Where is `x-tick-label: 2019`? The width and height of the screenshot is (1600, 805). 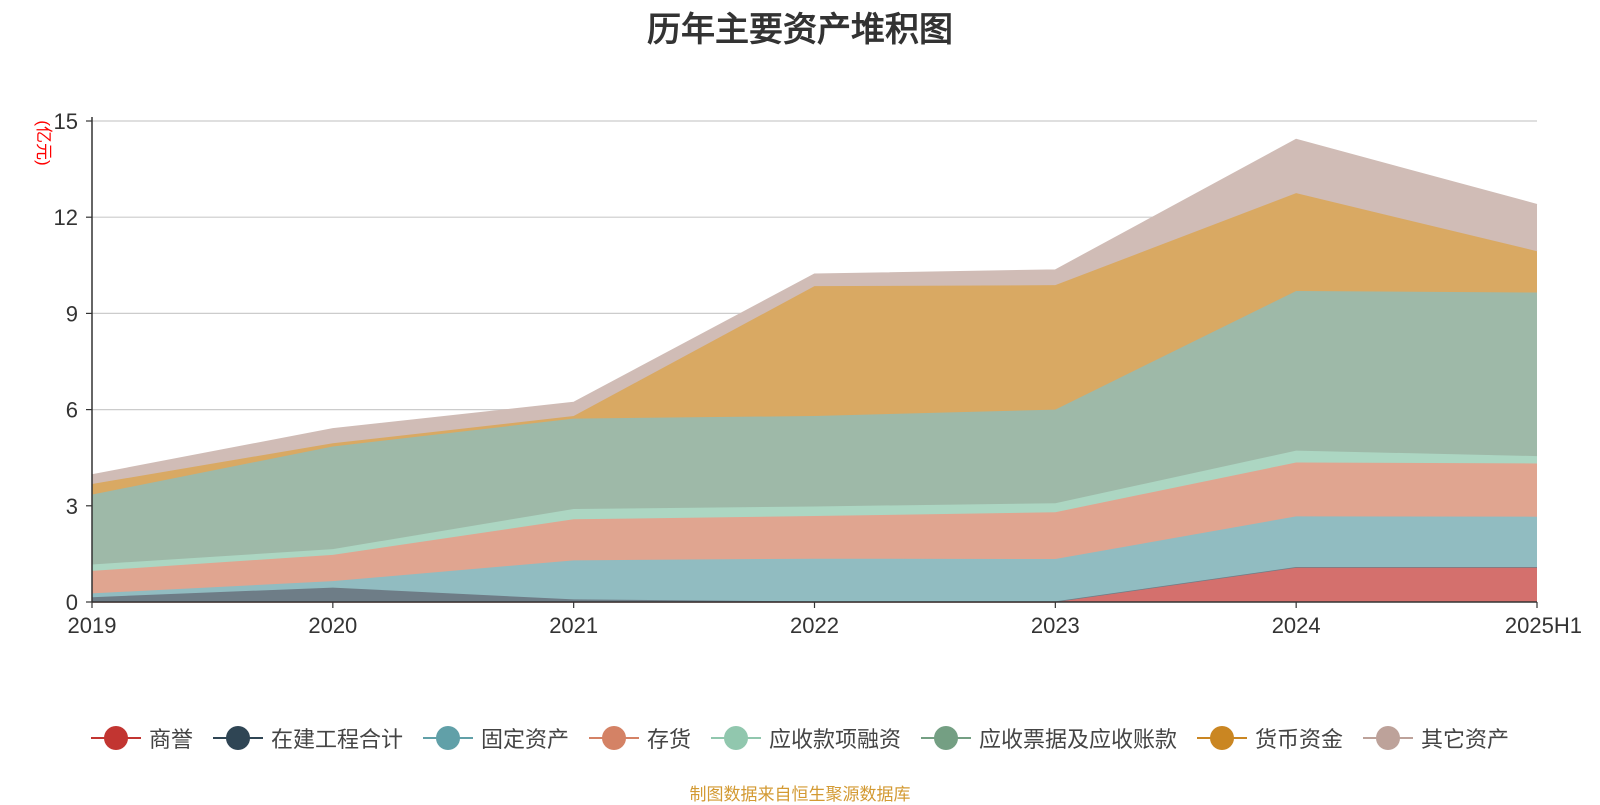
x-tick-label: 2019 is located at coordinates (92, 625).